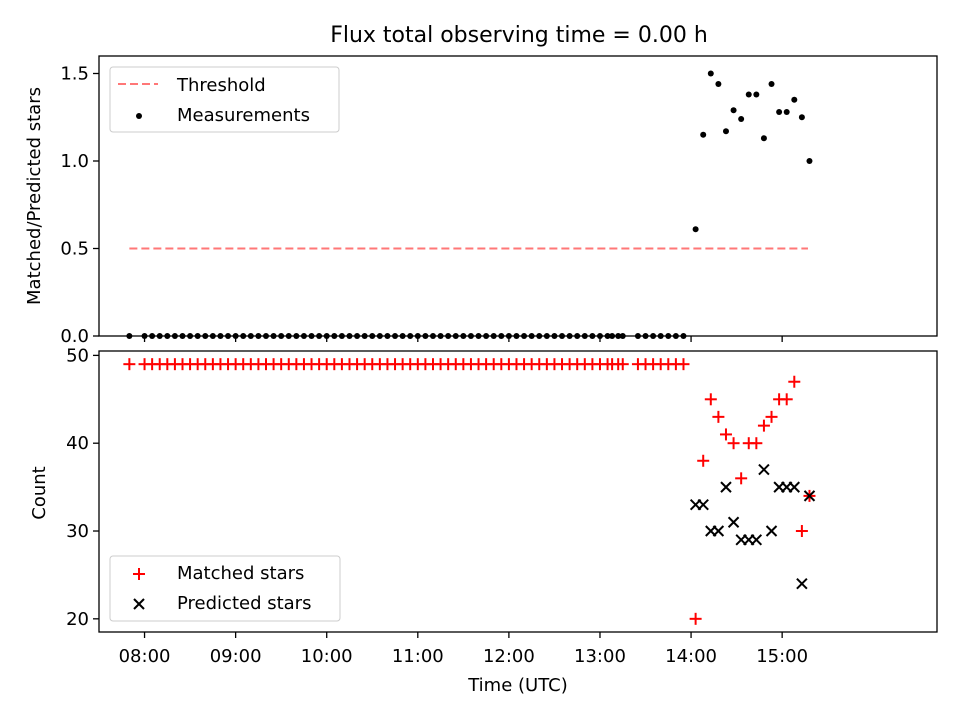  Describe the element at coordinates (139, 574) in the screenshot. I see `legend-matched-swatch` at that location.